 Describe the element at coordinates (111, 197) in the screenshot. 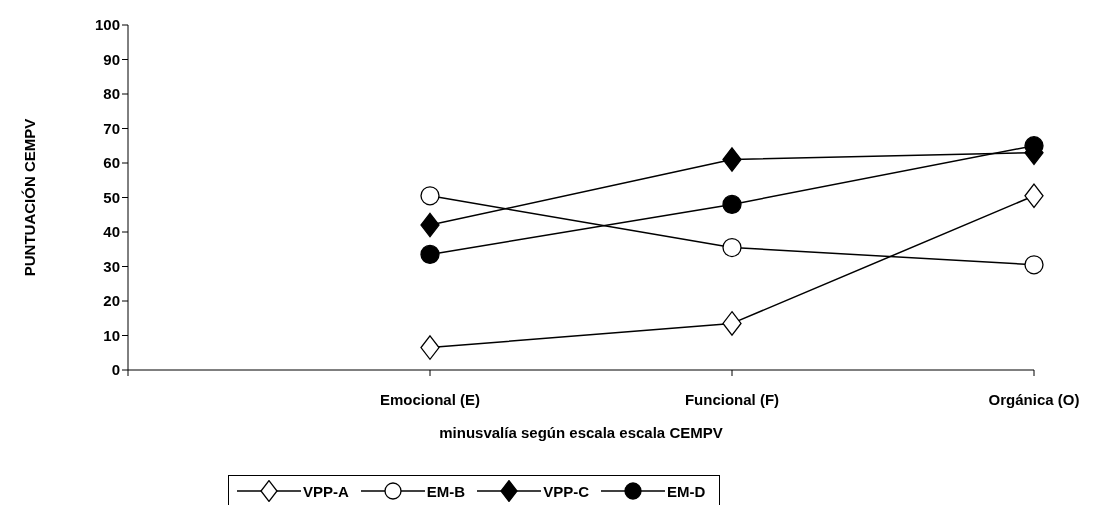

I see `y-tick-label: 50` at that location.